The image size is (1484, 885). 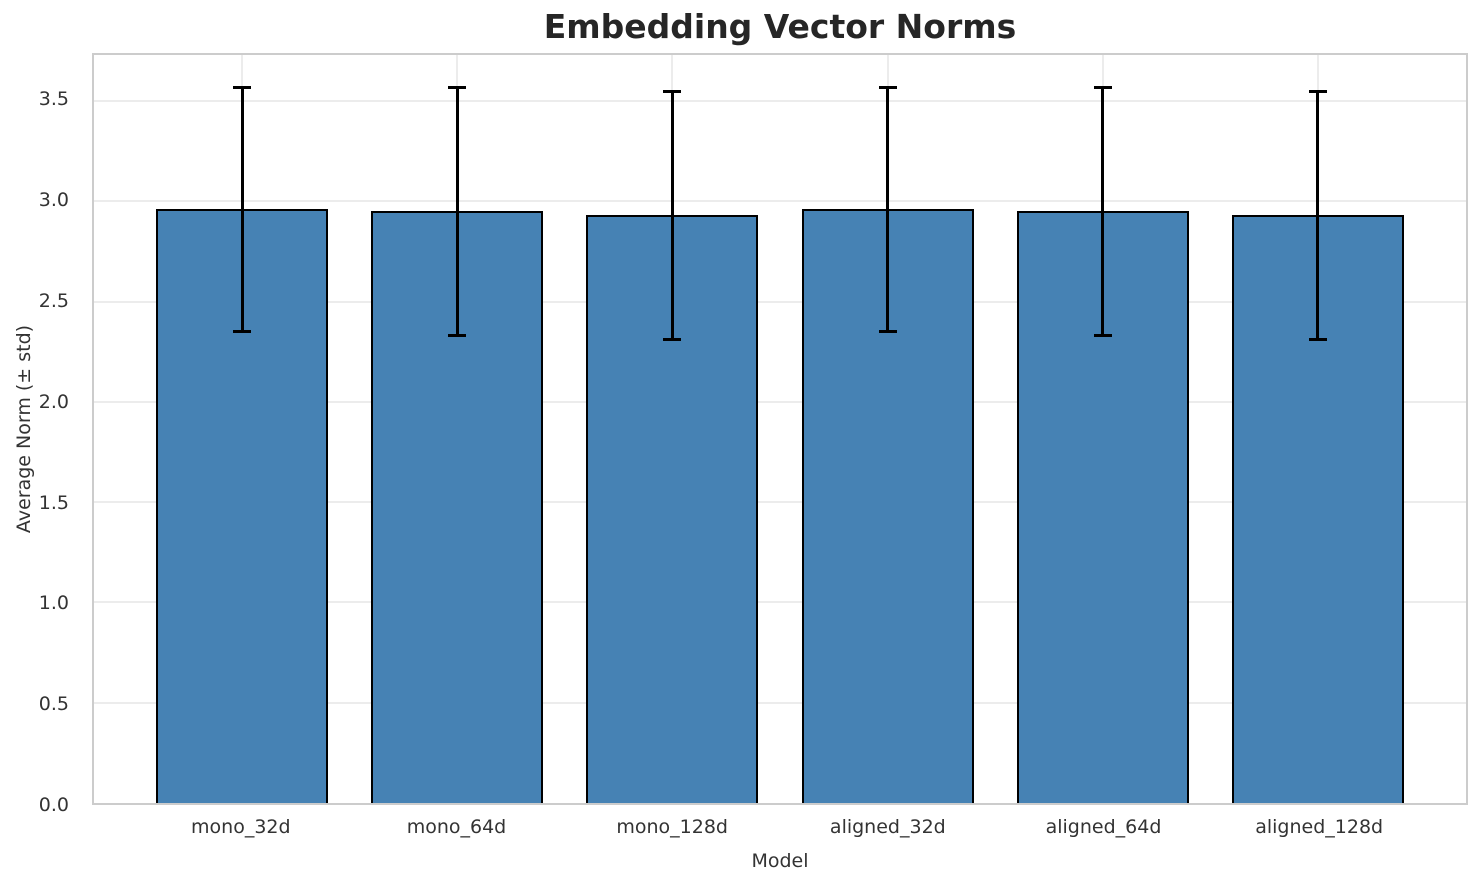 What do you see at coordinates (887, 827) in the screenshot?
I see `x-tick-label: aligned_32d` at bounding box center [887, 827].